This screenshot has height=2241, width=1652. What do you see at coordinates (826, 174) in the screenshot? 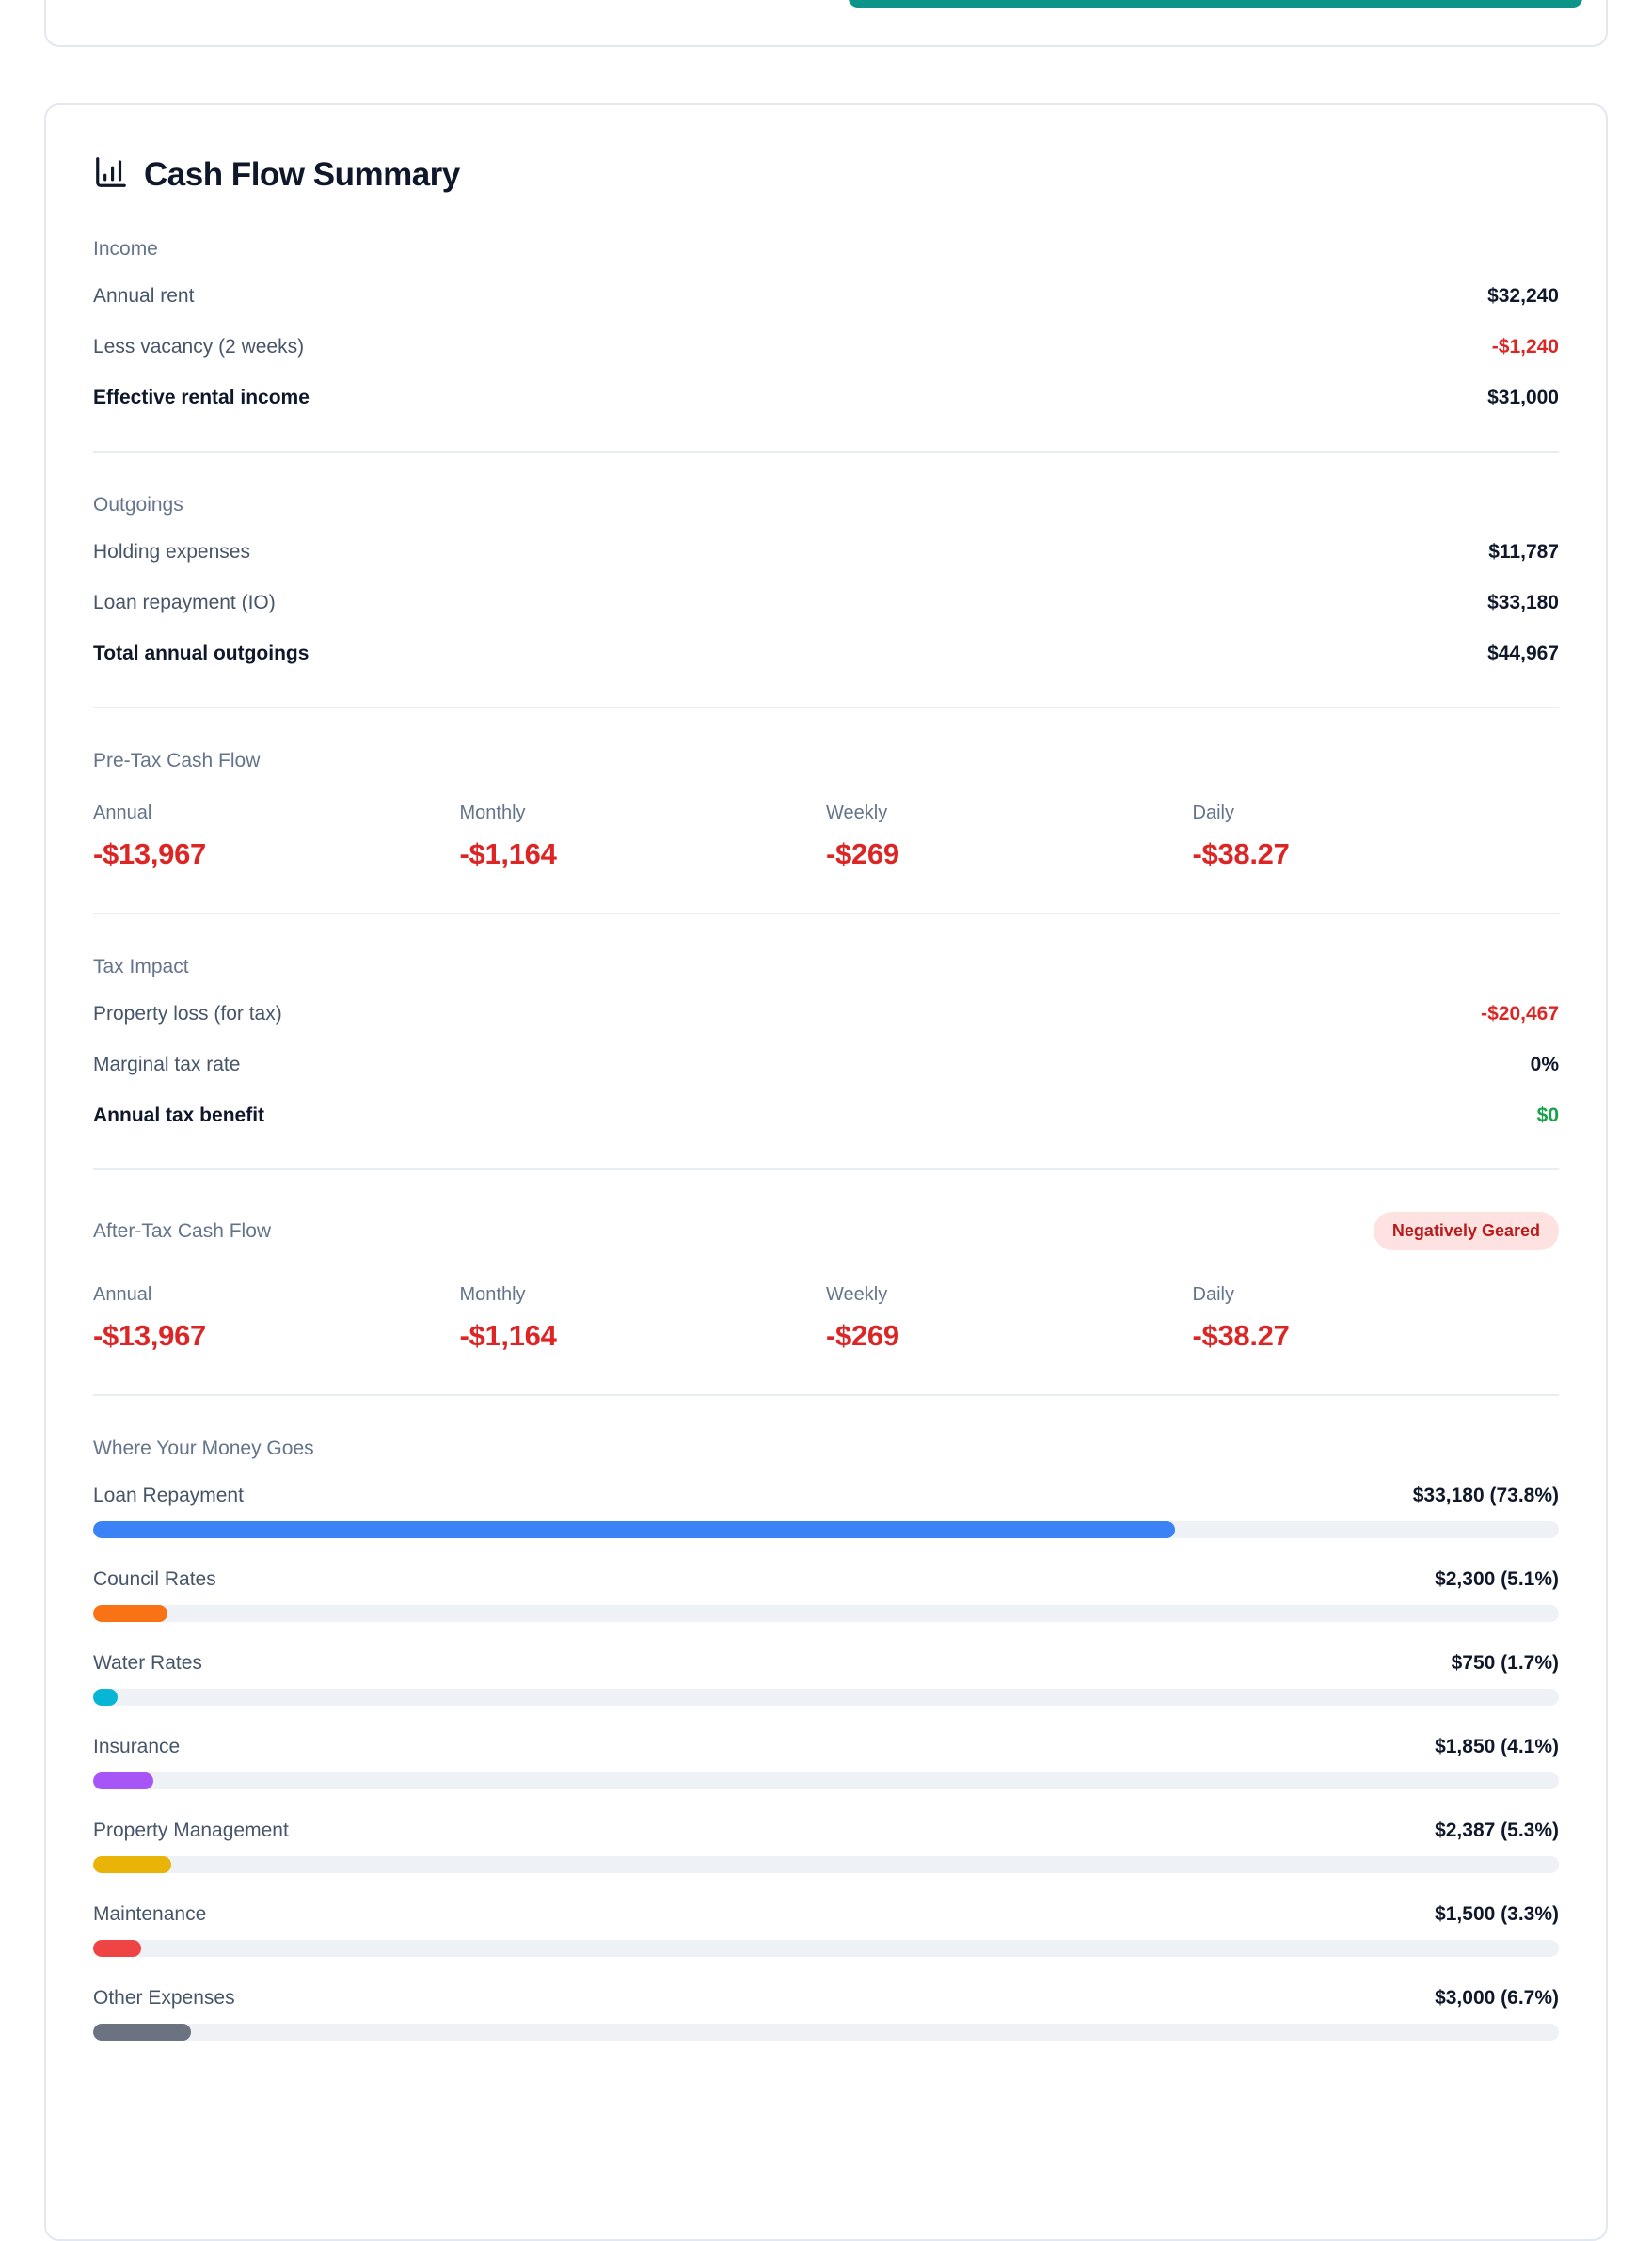
I see `card-header: Cash Flow Summary` at bounding box center [826, 174].